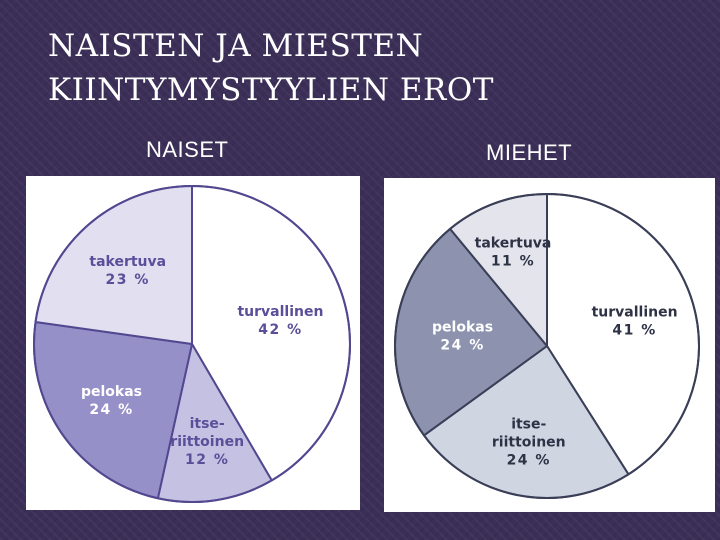 The width and height of the screenshot is (720, 540). I want to click on slice-value-label-1: 24 %, so click(529, 461).